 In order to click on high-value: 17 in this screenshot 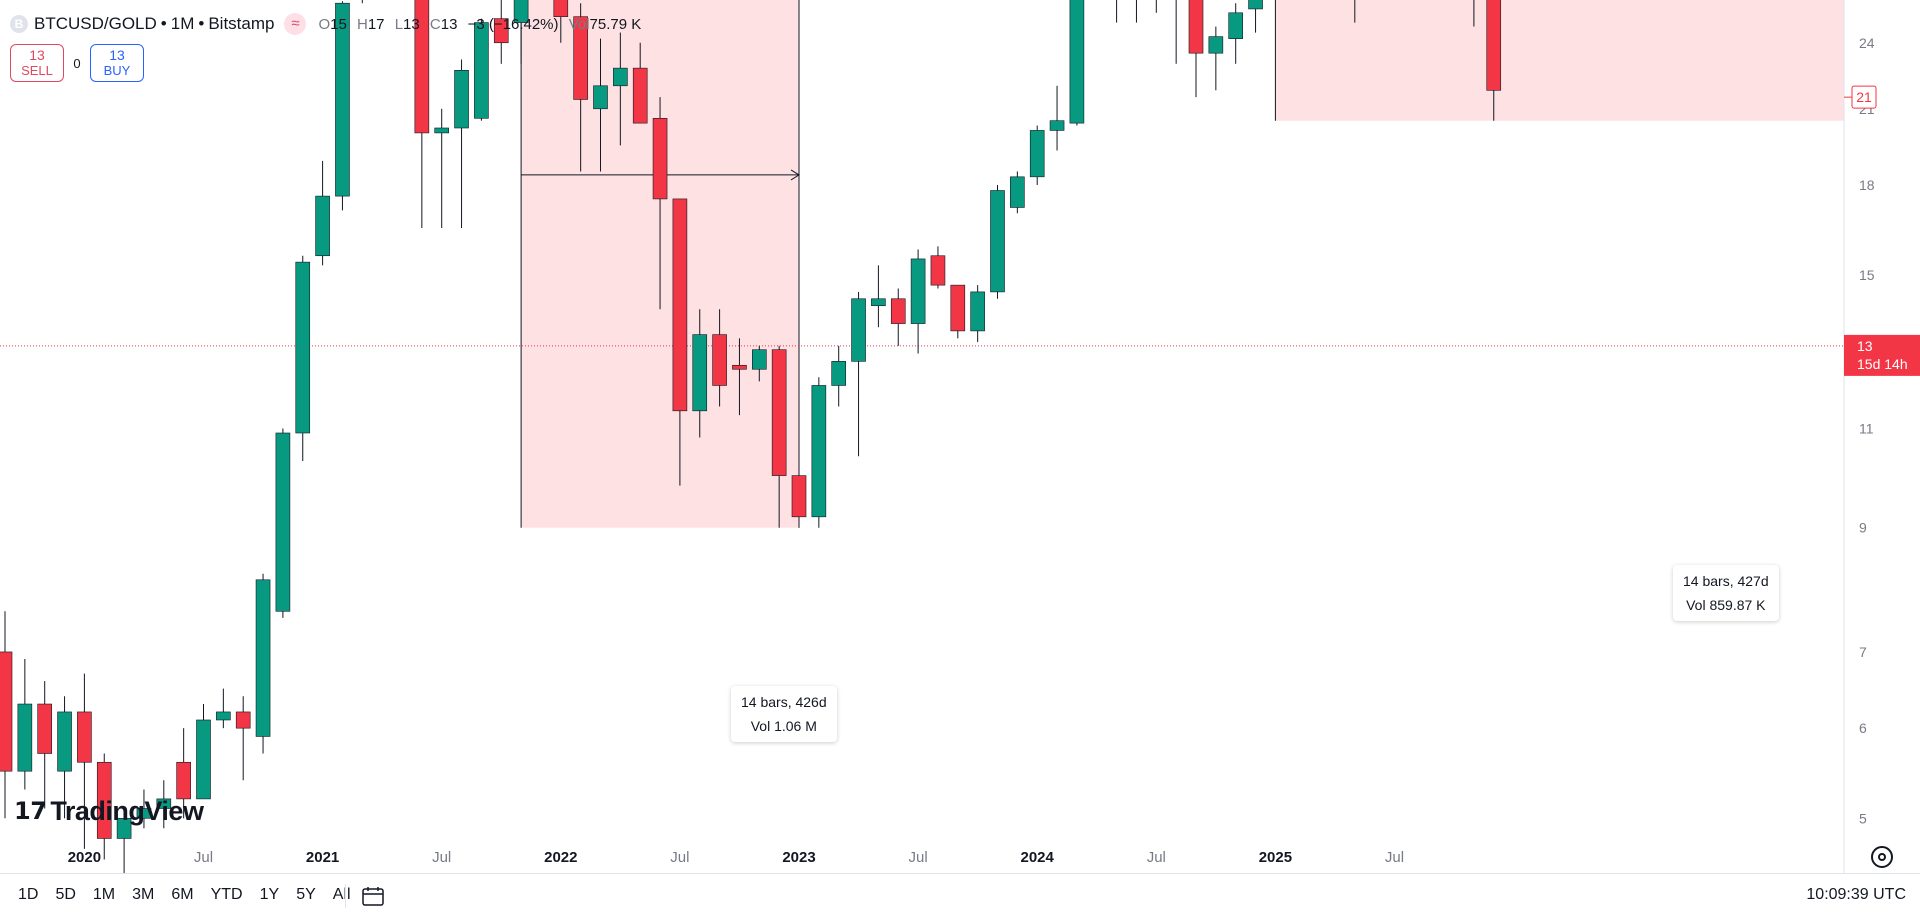, I will do `click(376, 24)`.